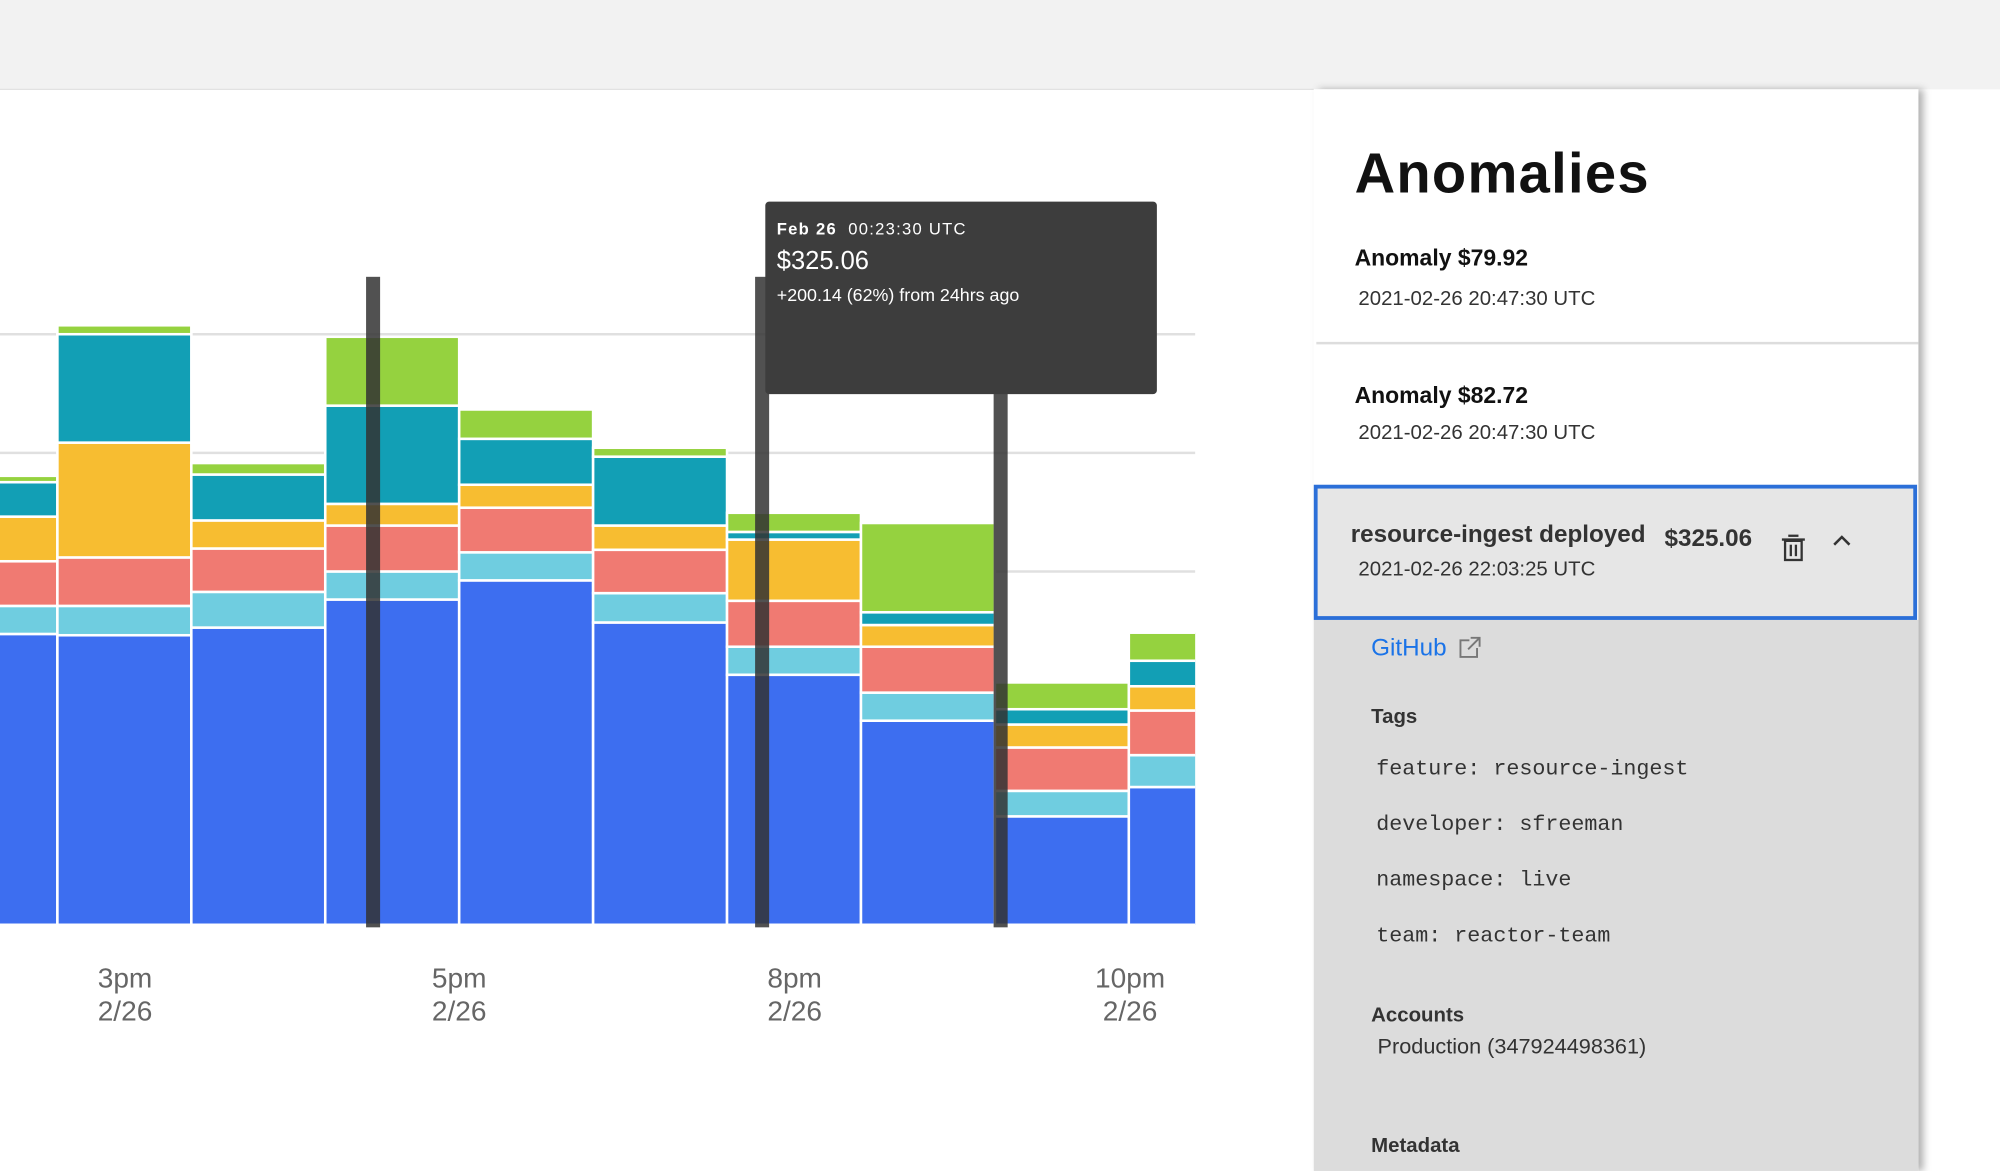  What do you see at coordinates (1473, 880) in the screenshot?
I see `tag: namespace: live` at bounding box center [1473, 880].